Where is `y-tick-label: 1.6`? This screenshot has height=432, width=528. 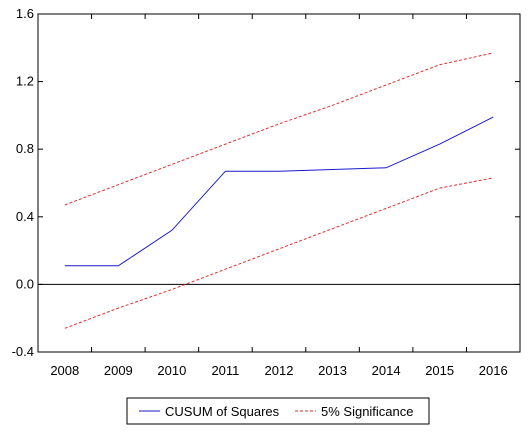
y-tick-label: 1.6 is located at coordinates (25, 13).